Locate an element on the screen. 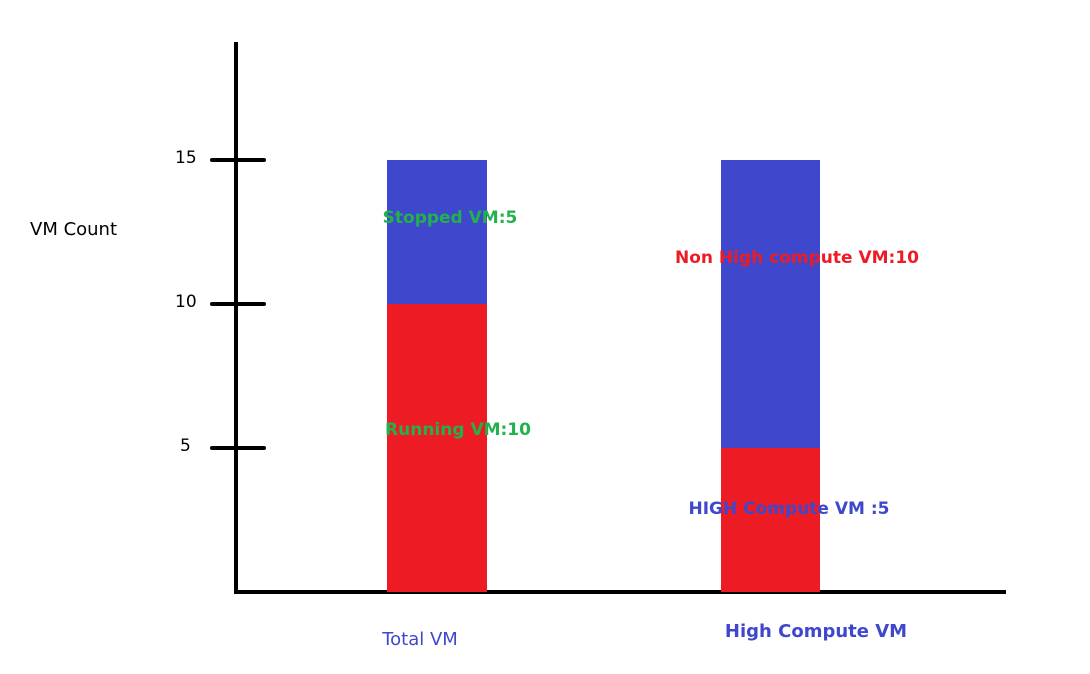 The width and height of the screenshot is (1090, 674). x-axis is located at coordinates (620, 592).